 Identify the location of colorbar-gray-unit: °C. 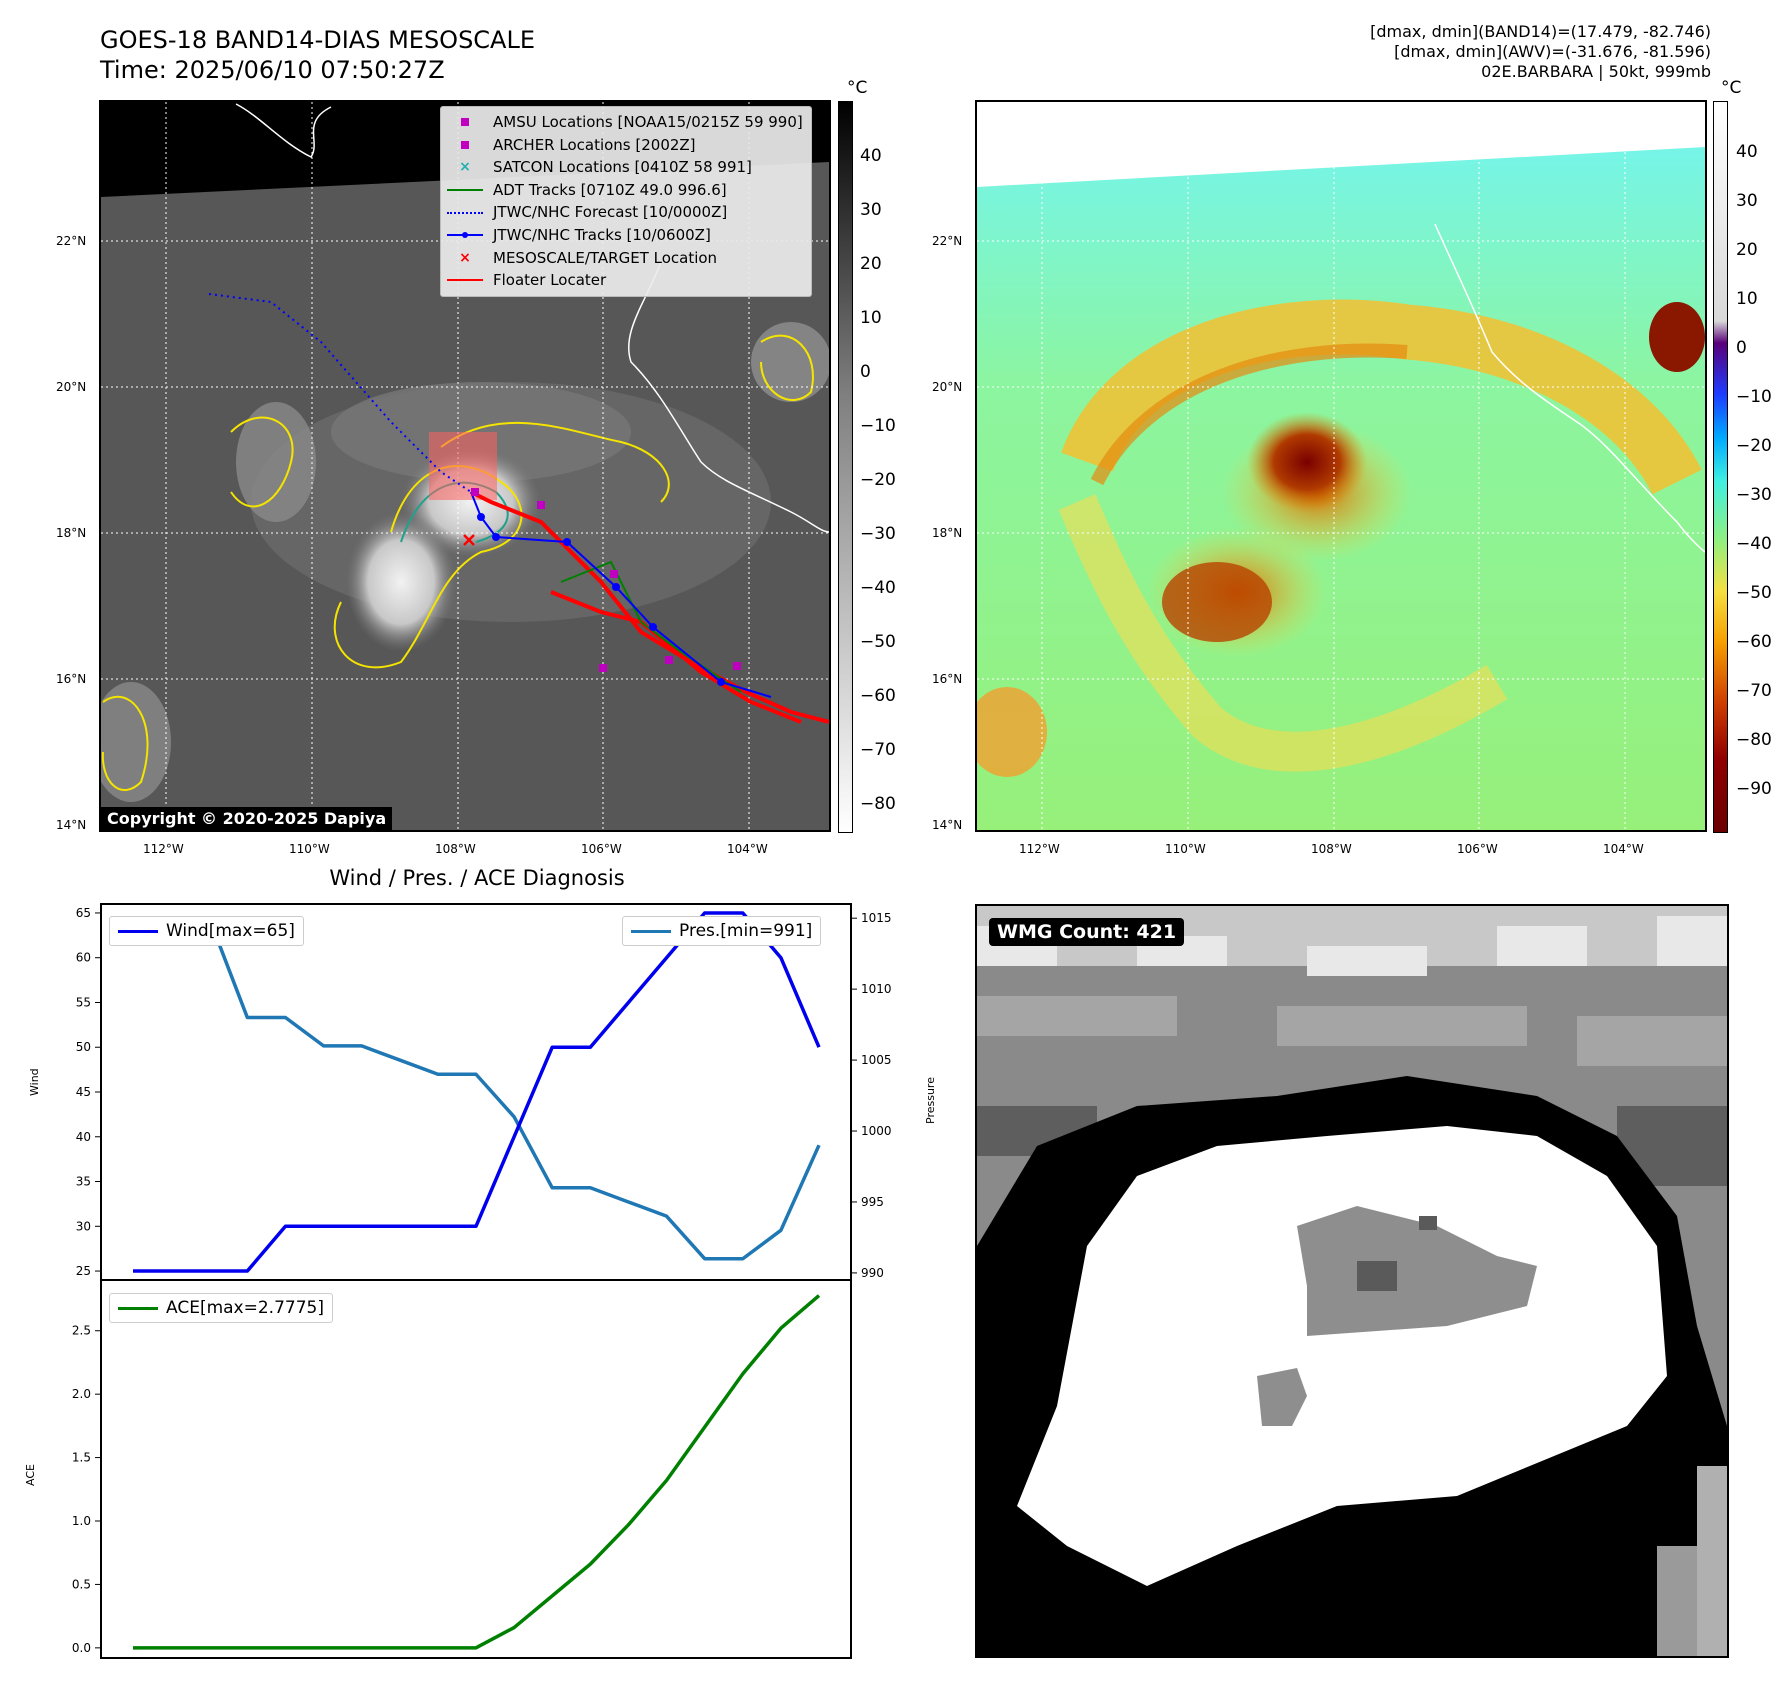
(857, 88).